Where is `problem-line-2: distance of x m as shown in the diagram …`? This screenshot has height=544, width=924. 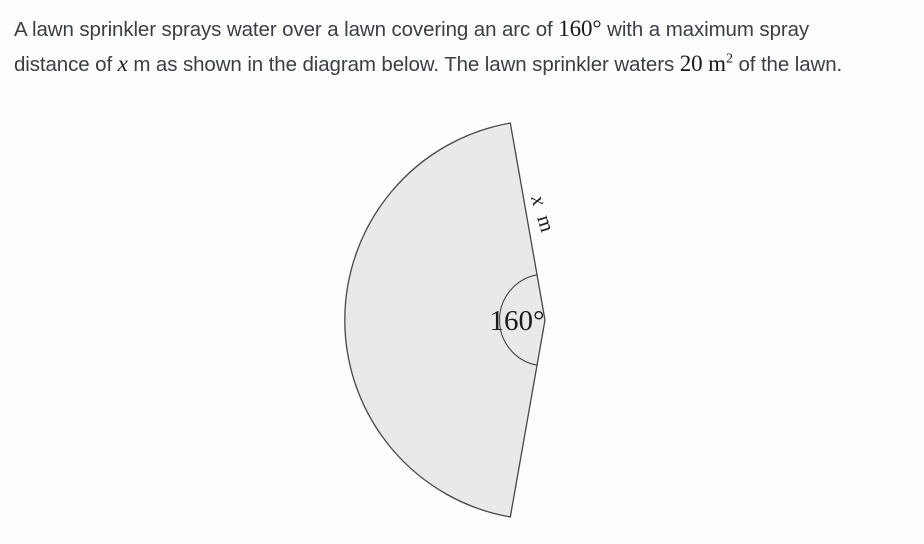 problem-line-2: distance of x m as shown in the diagram … is located at coordinates (428, 64).